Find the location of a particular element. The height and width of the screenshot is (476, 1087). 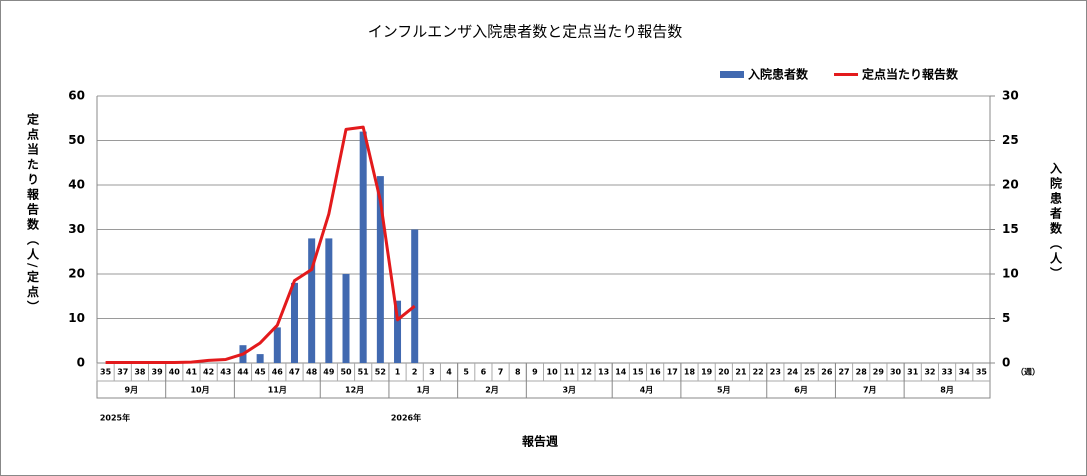

x-tick-label: 27 is located at coordinates (843, 372).